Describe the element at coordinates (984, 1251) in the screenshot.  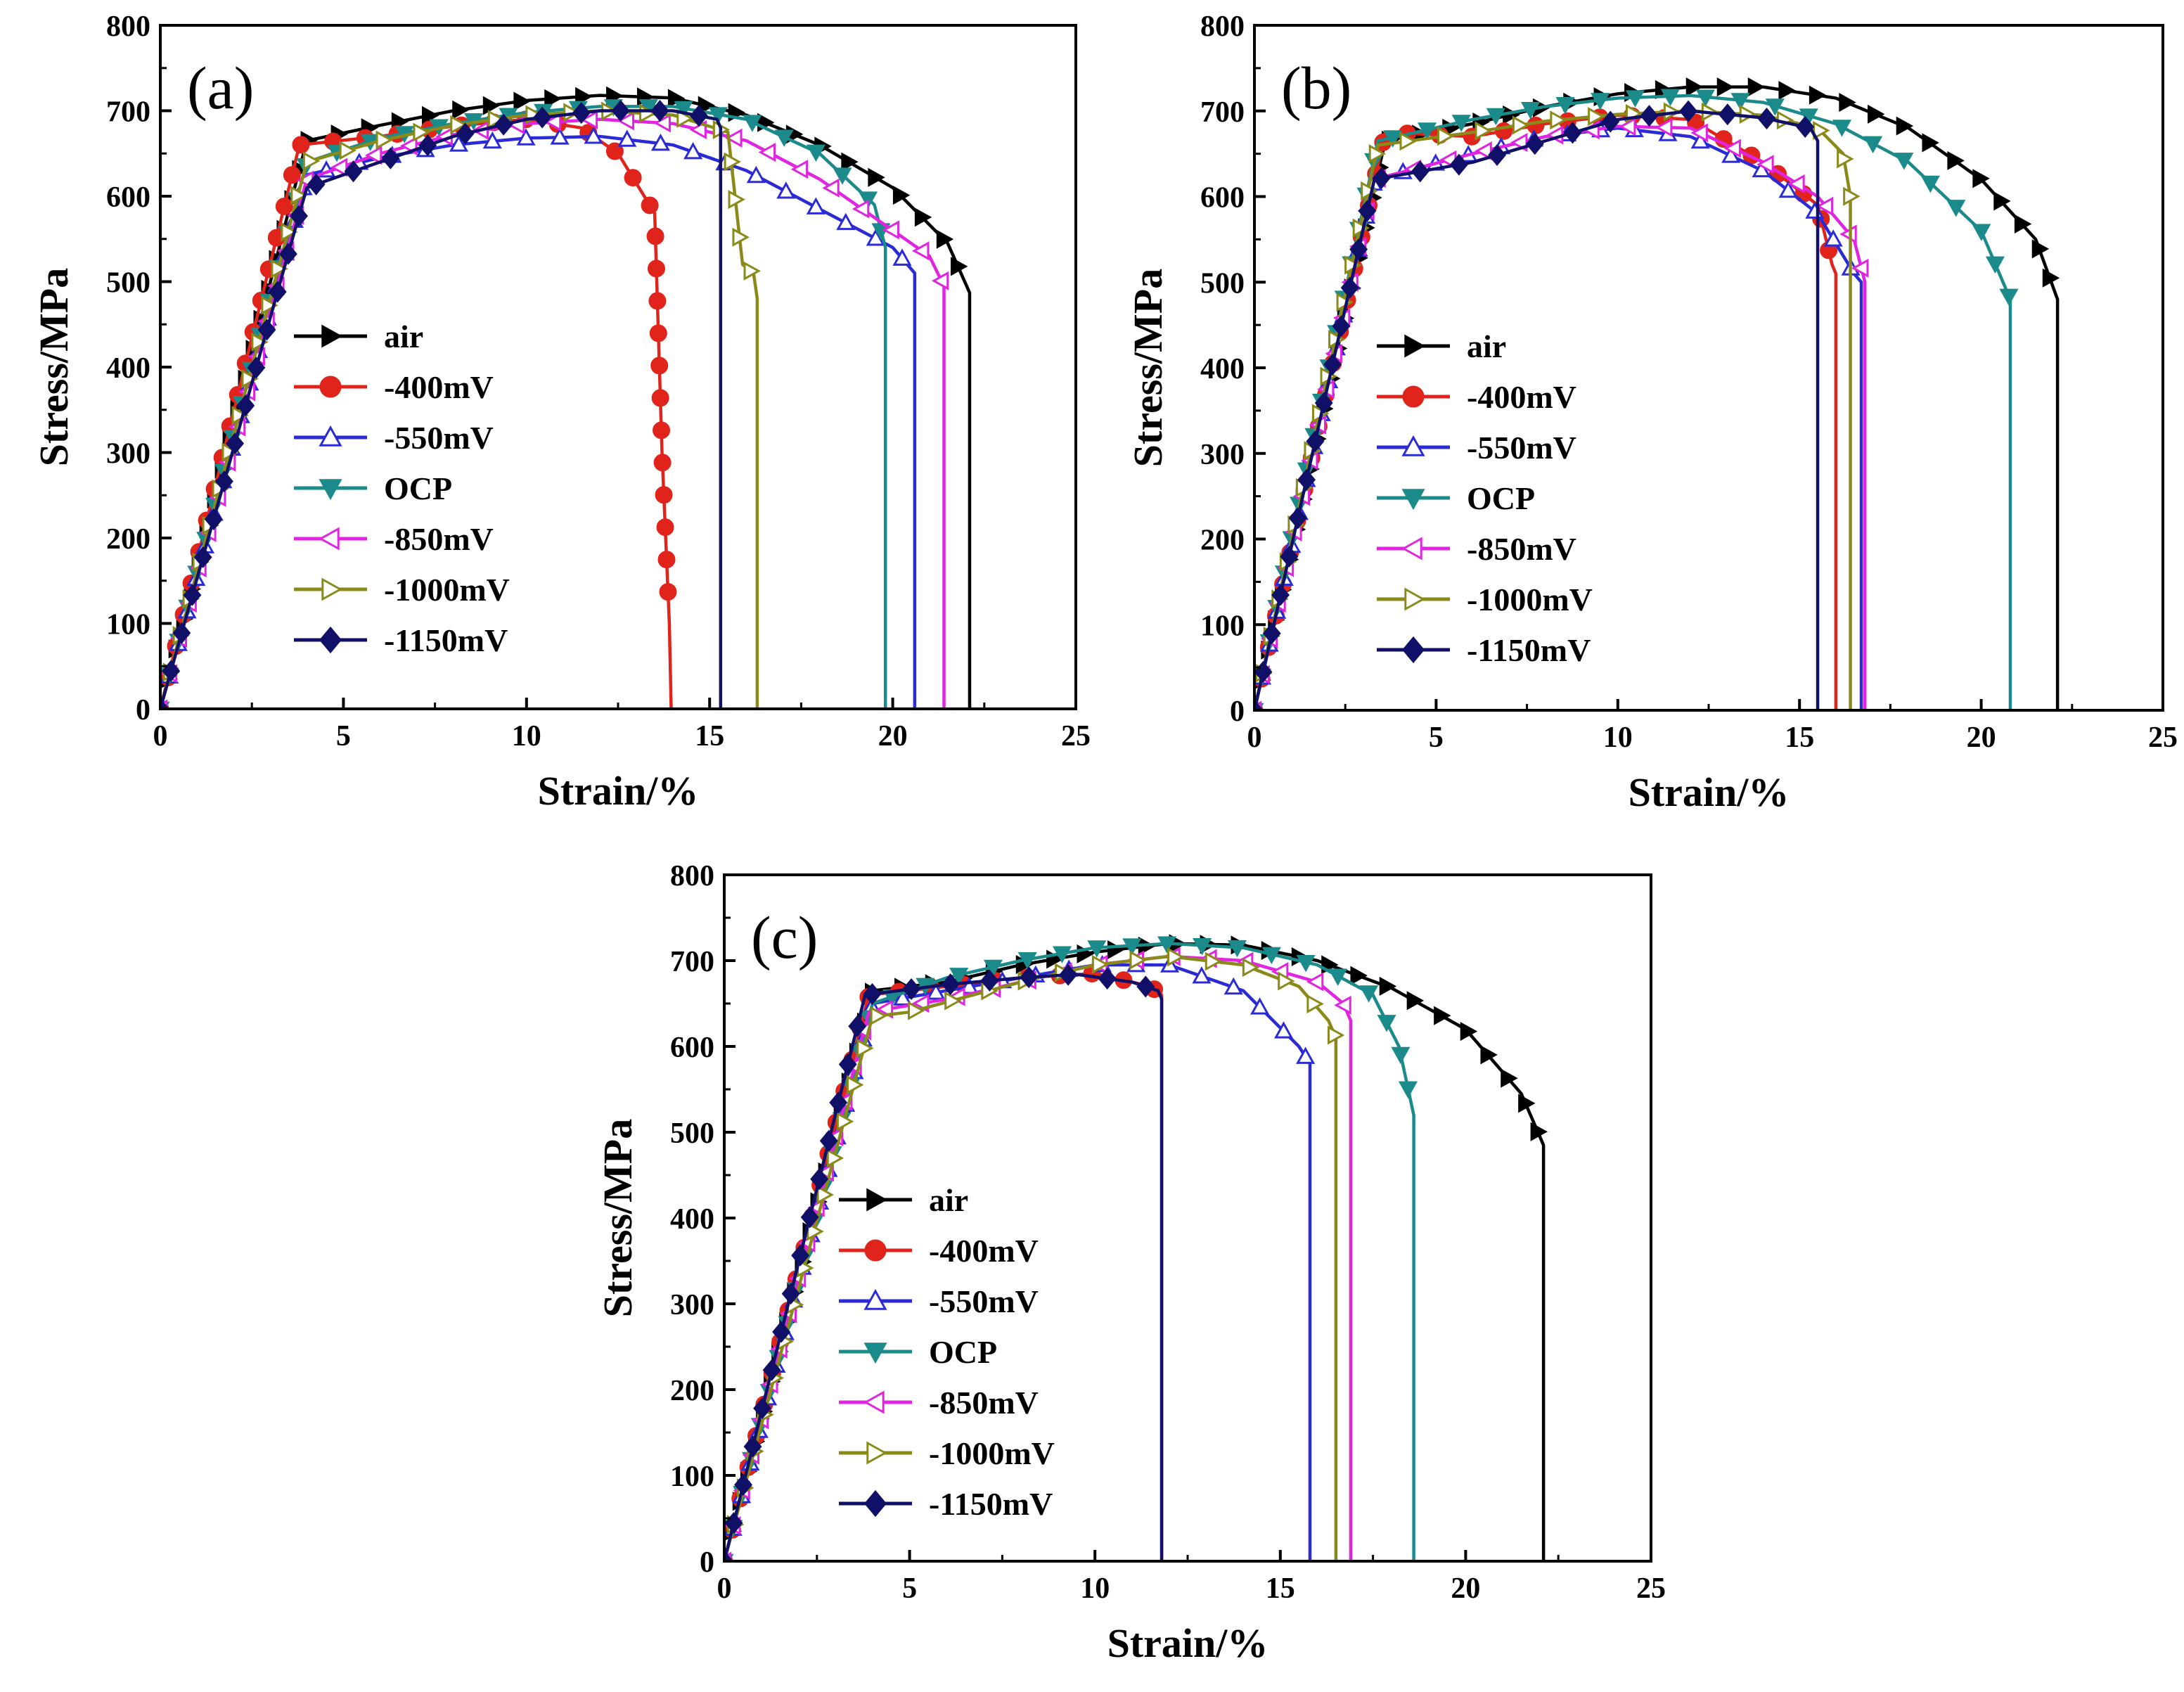
I see `legend-label: -400mV` at that location.